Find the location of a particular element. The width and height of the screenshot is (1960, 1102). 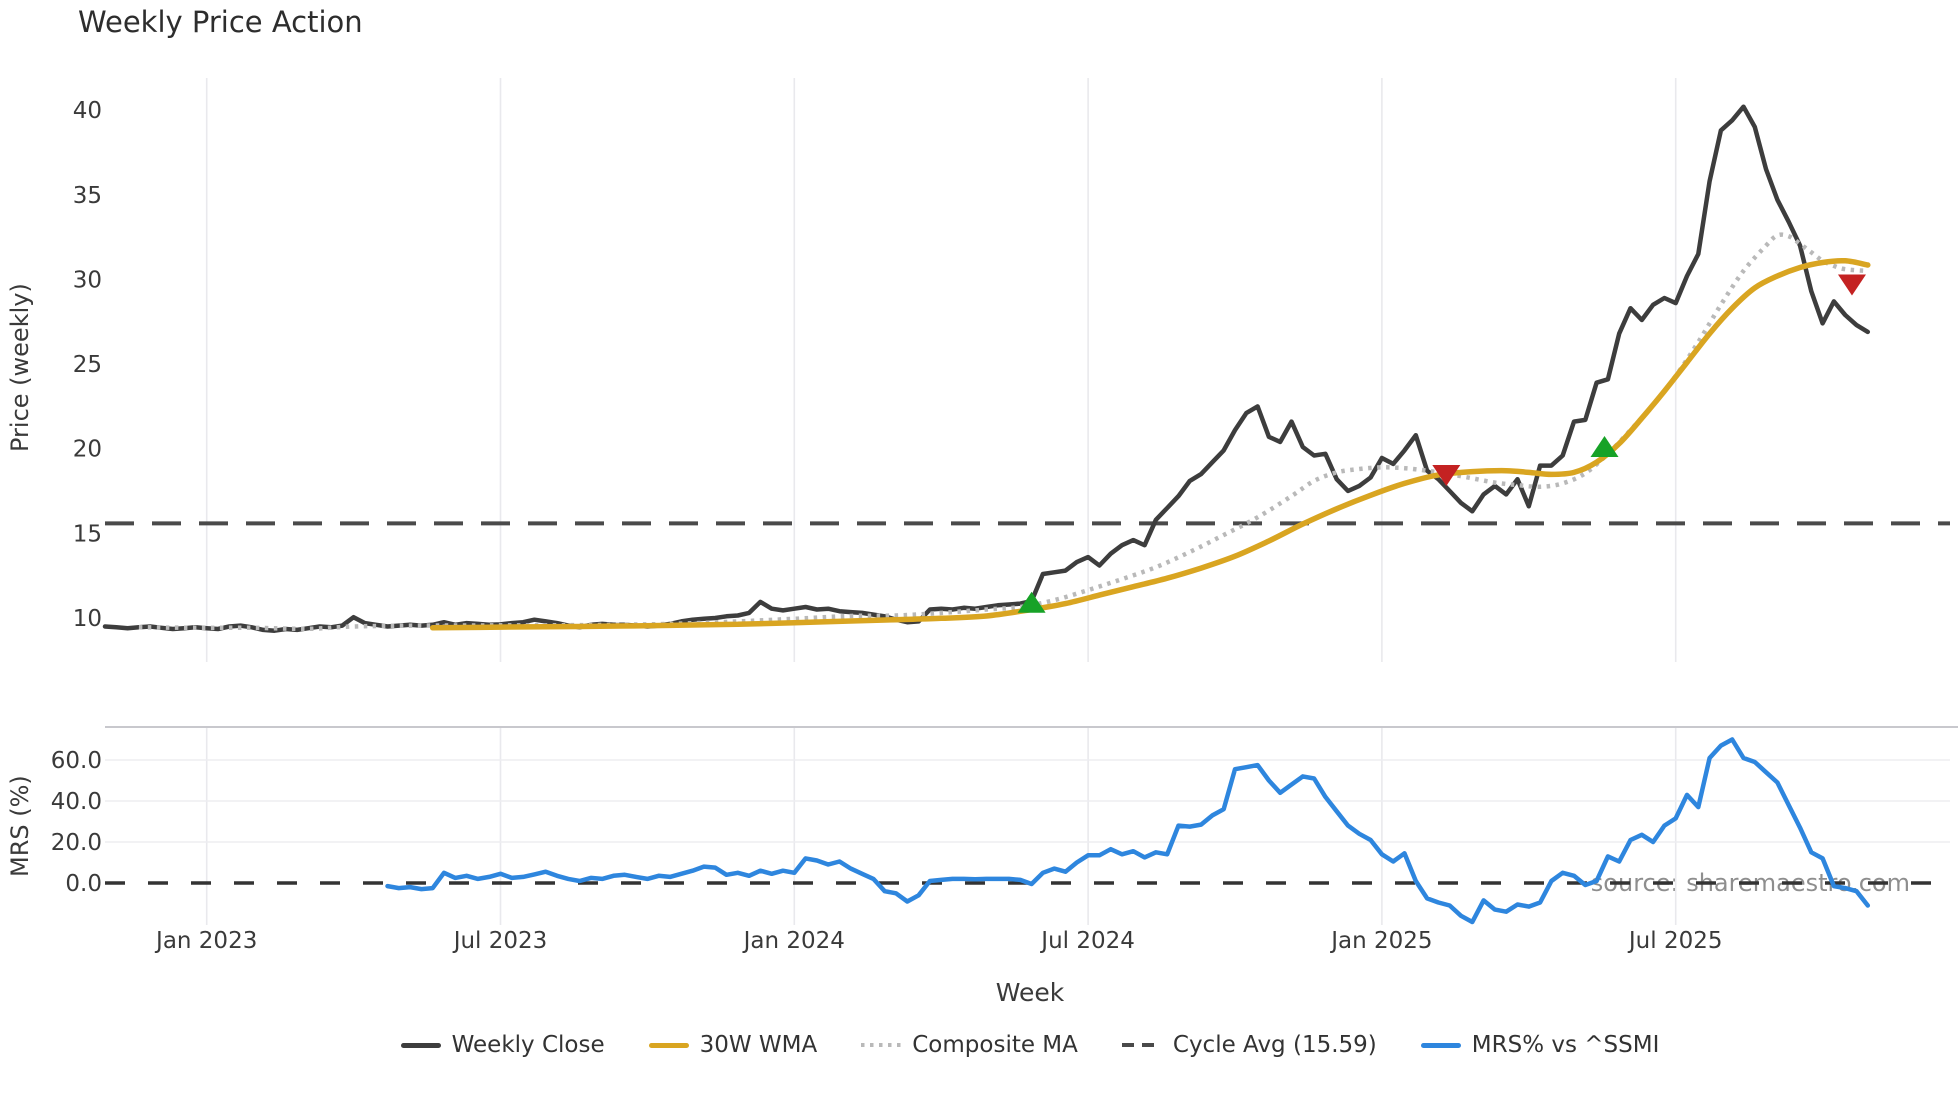

legend-item: 30W WMA is located at coordinates (733, 1045).